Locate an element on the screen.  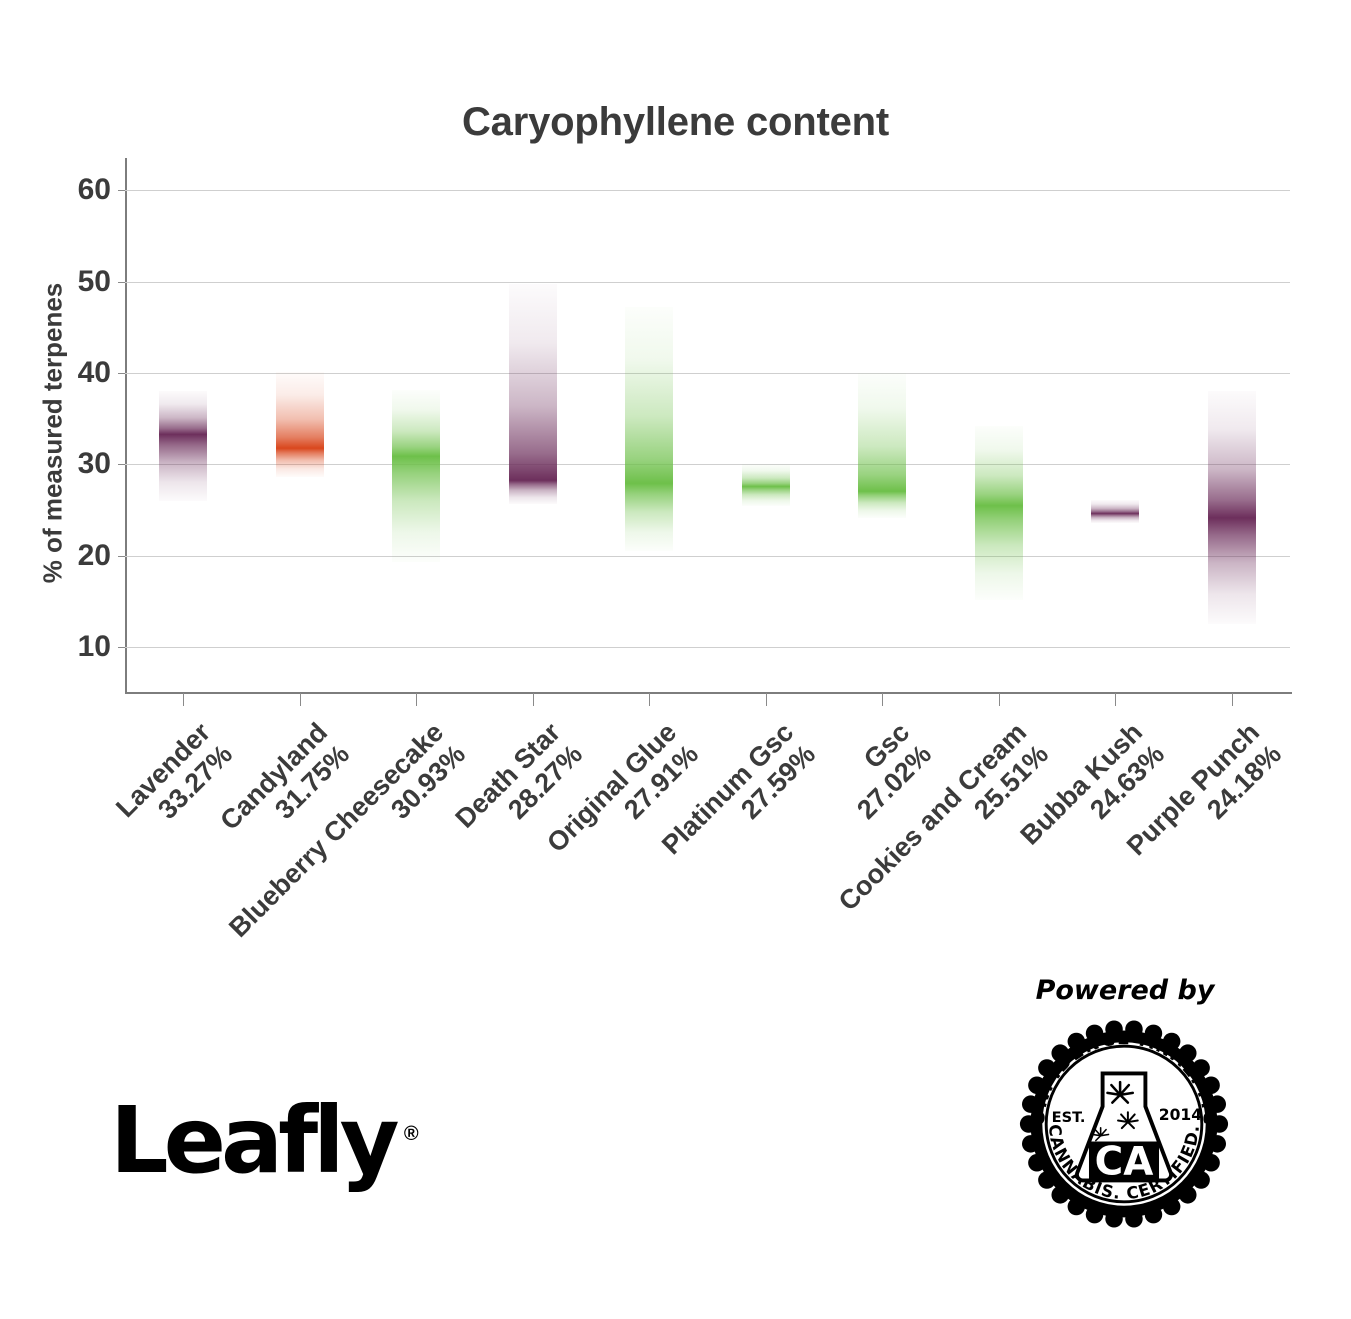
seal-est-label: EST. is located at coordinates (1069, 1117).